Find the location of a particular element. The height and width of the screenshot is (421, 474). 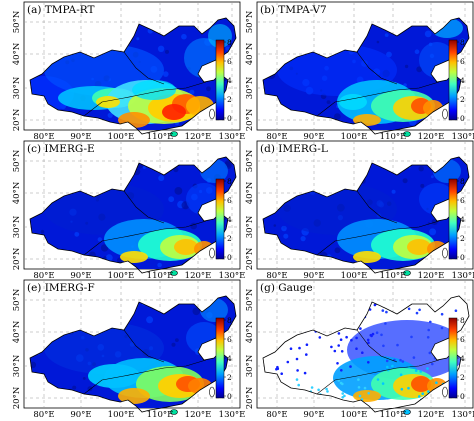

panel-title: (c) IMERG-E is located at coordinates (61, 149).